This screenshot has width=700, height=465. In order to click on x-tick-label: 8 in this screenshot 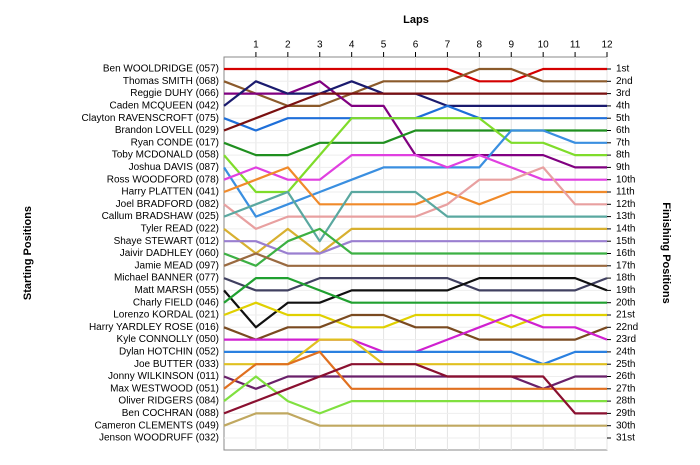, I will do `click(480, 45)`.